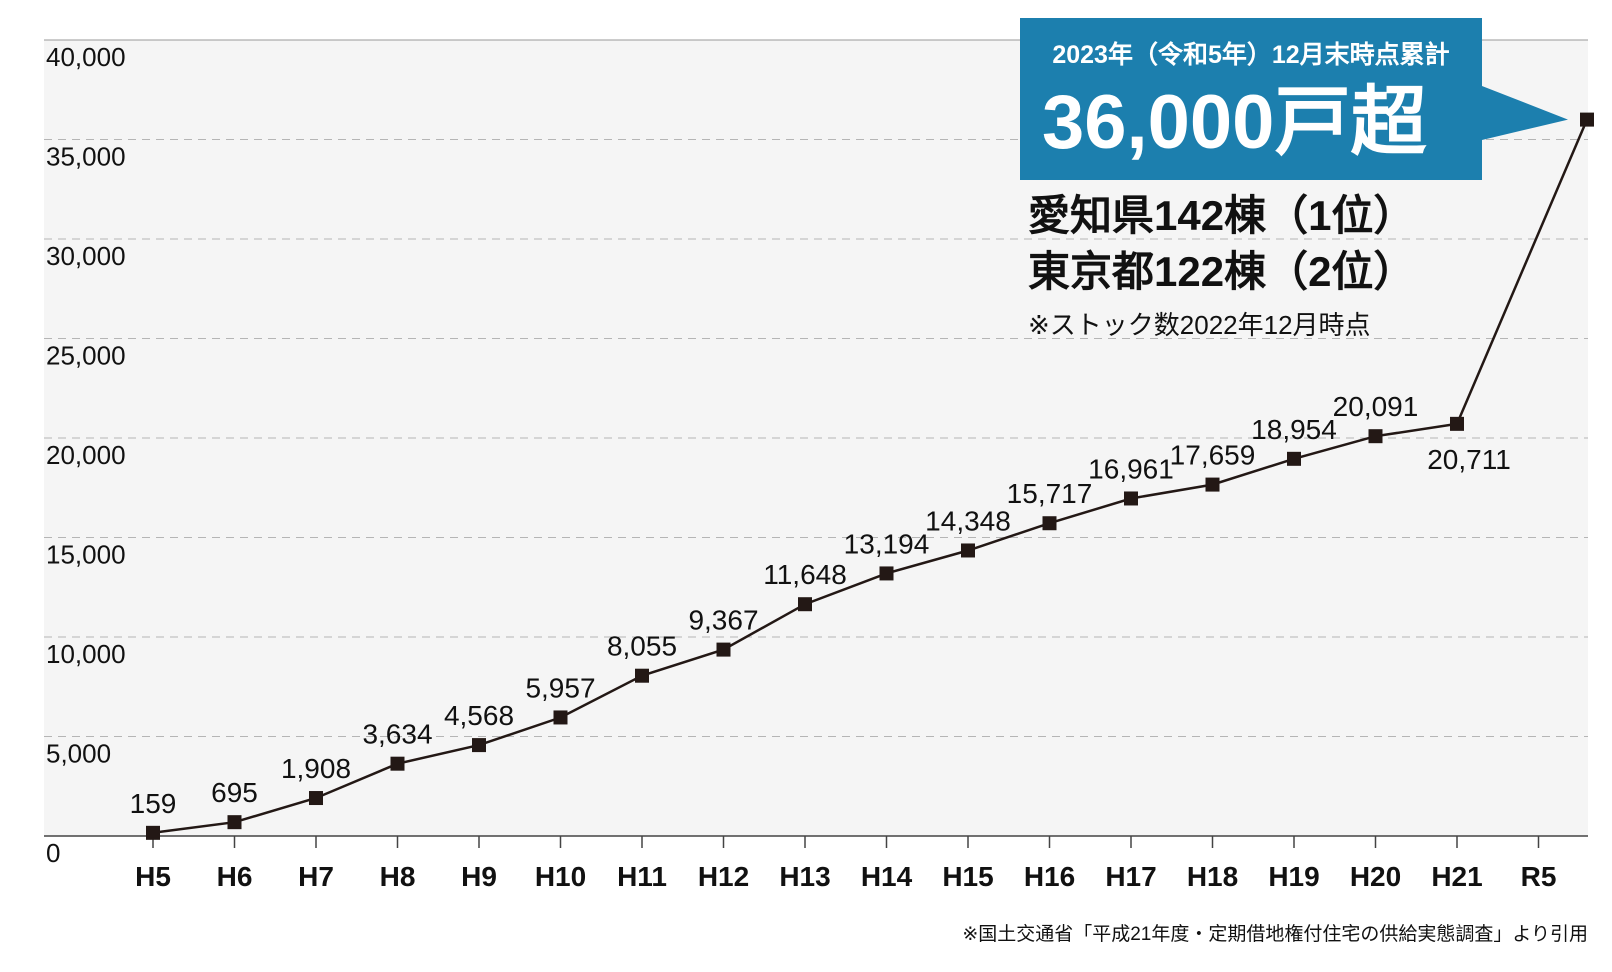  What do you see at coordinates (1293, 876) in the screenshot?
I see `x-tick-label: H19` at bounding box center [1293, 876].